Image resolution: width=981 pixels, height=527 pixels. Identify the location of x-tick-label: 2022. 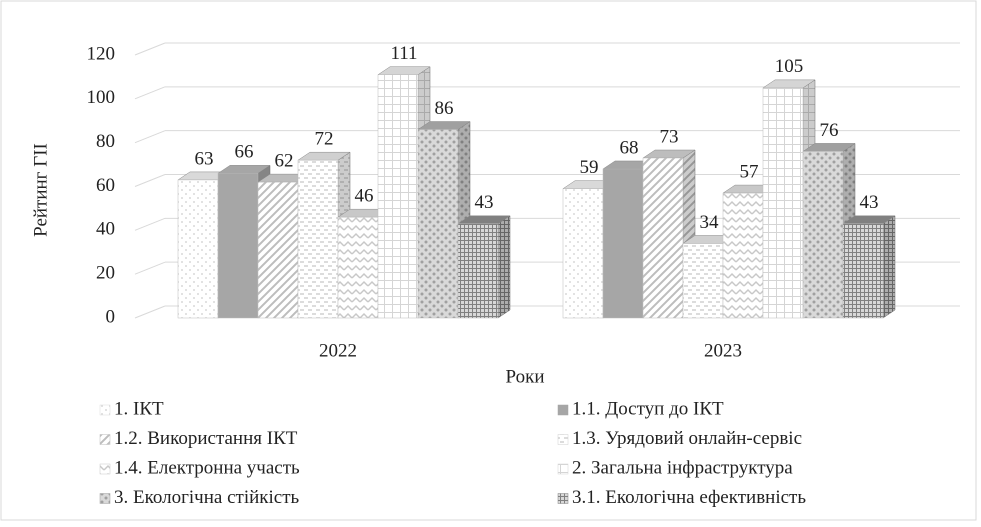
(338, 350).